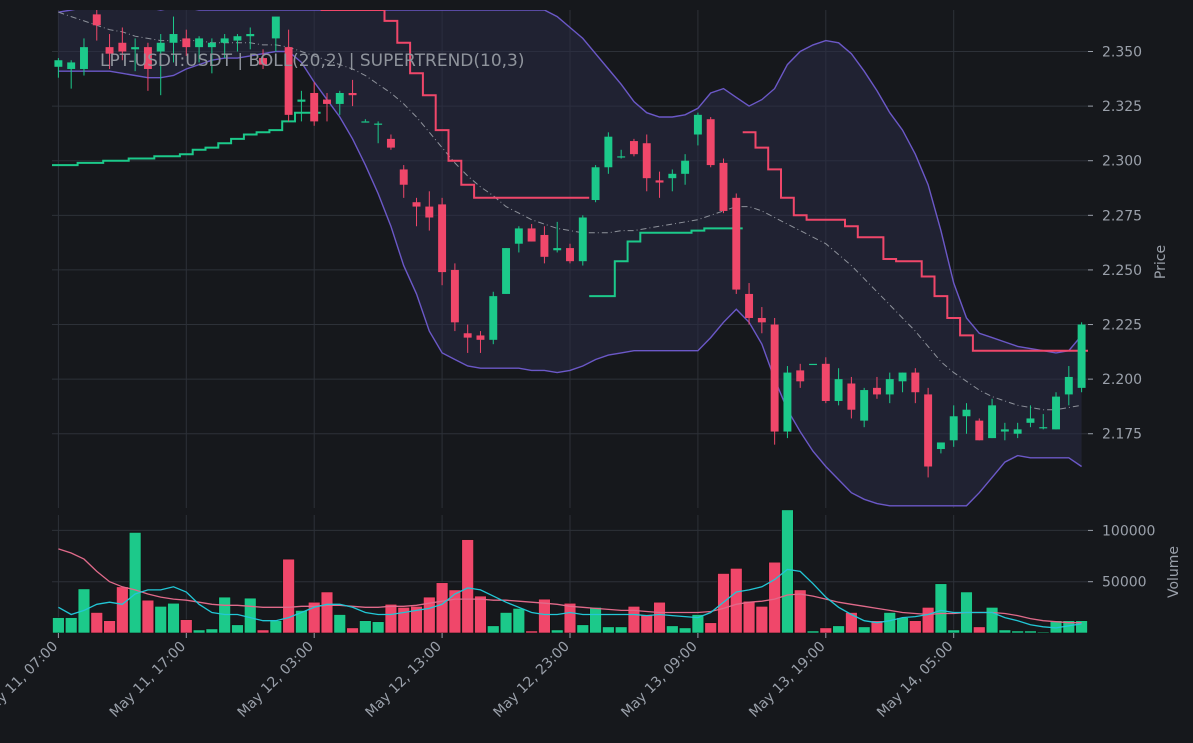 This screenshot has height=743, width=1193. Describe the element at coordinates (1128, 531) in the screenshot. I see `volume-tick-label: 100000` at that location.